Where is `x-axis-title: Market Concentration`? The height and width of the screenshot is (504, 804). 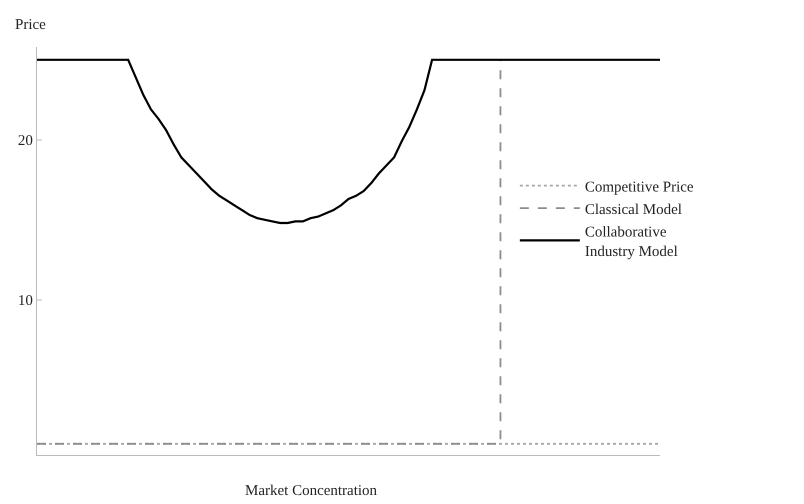
x-axis-title: Market Concentration is located at coordinates (311, 491).